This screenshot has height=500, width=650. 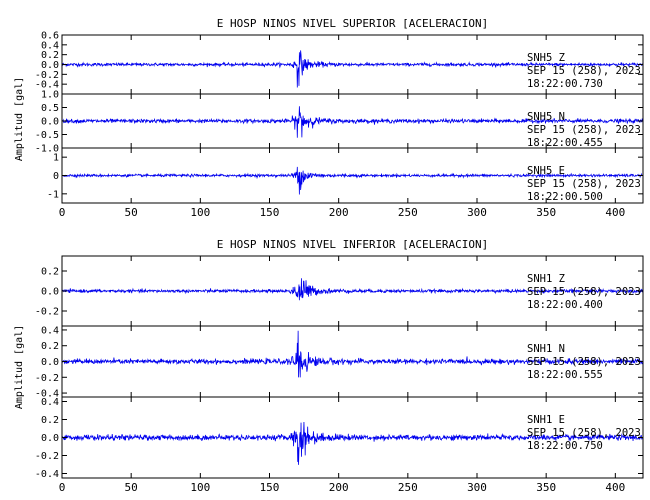 I want to click on y-tick-label: -0.5, so click(x=47, y=135).